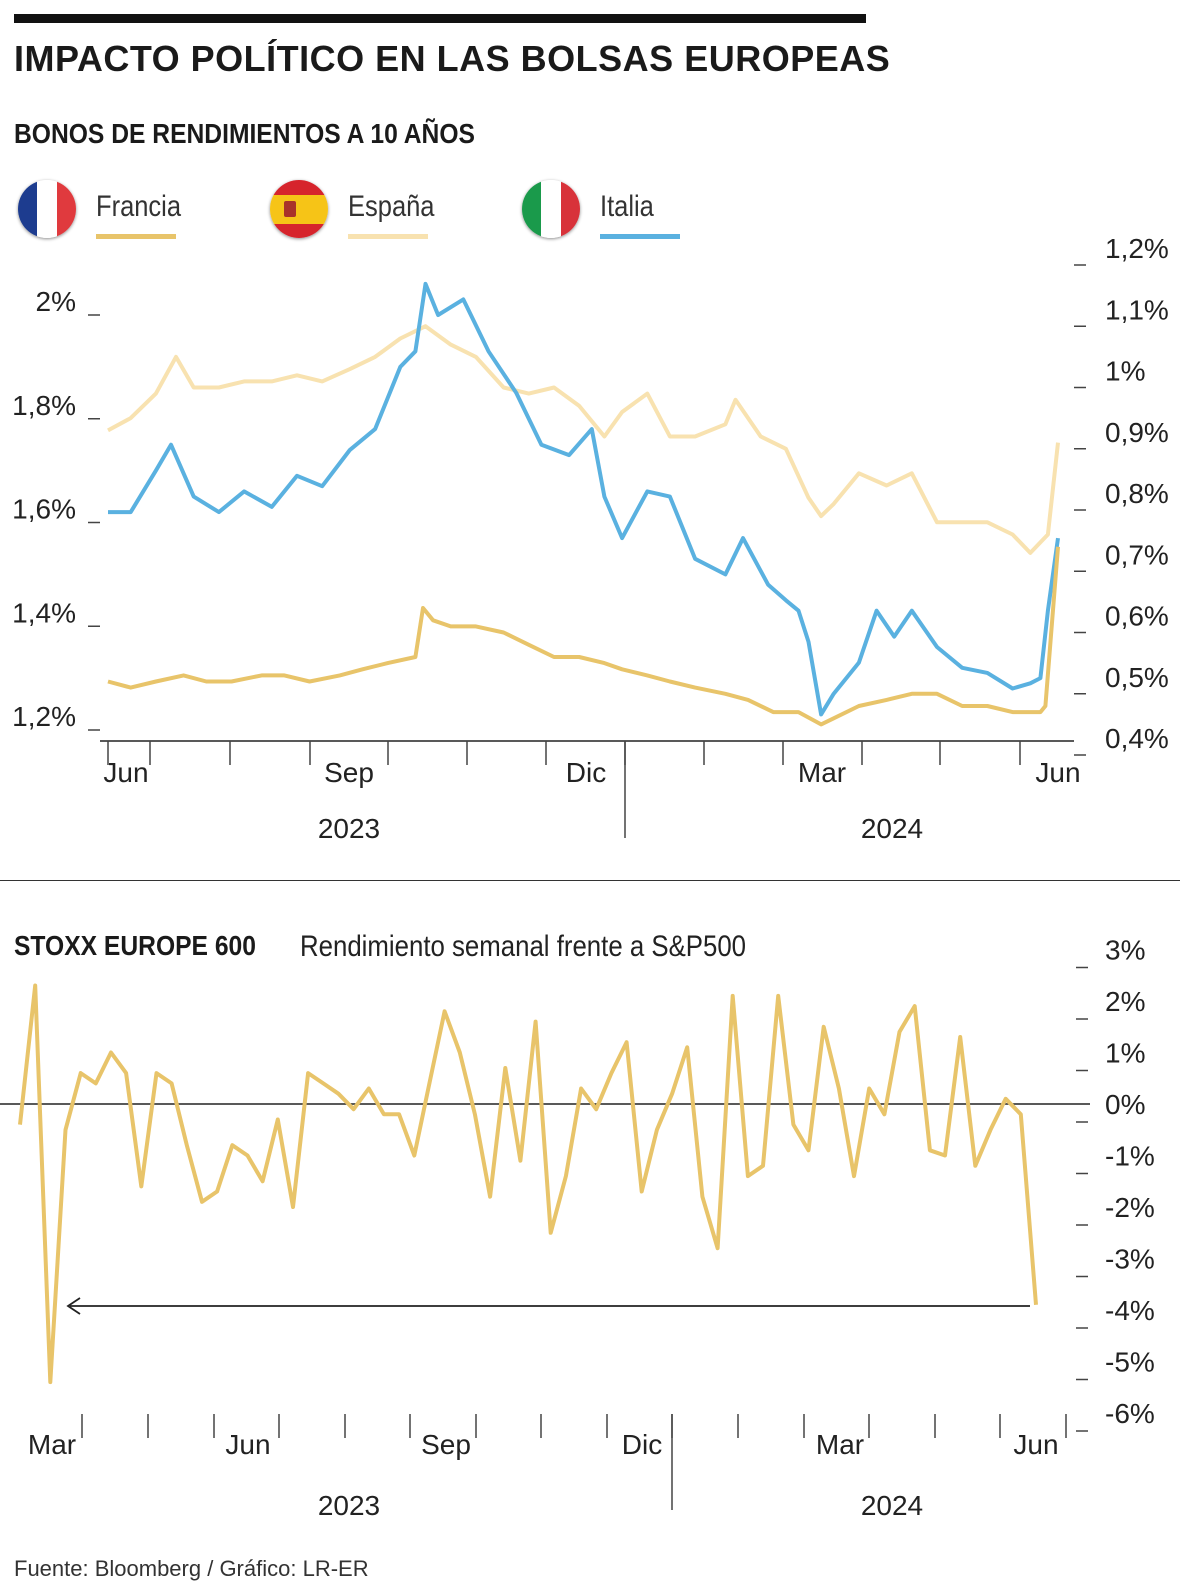 The width and height of the screenshot is (1200, 1593). What do you see at coordinates (523, 946) in the screenshot?
I see `chart2-subtitle: Rendimiento semanal frente a S&P500` at bounding box center [523, 946].